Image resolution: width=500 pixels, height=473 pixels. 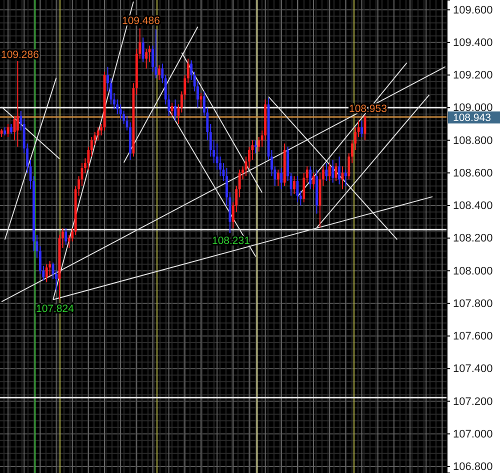 I want to click on y-tick-label: 109.600, so click(x=473, y=10).